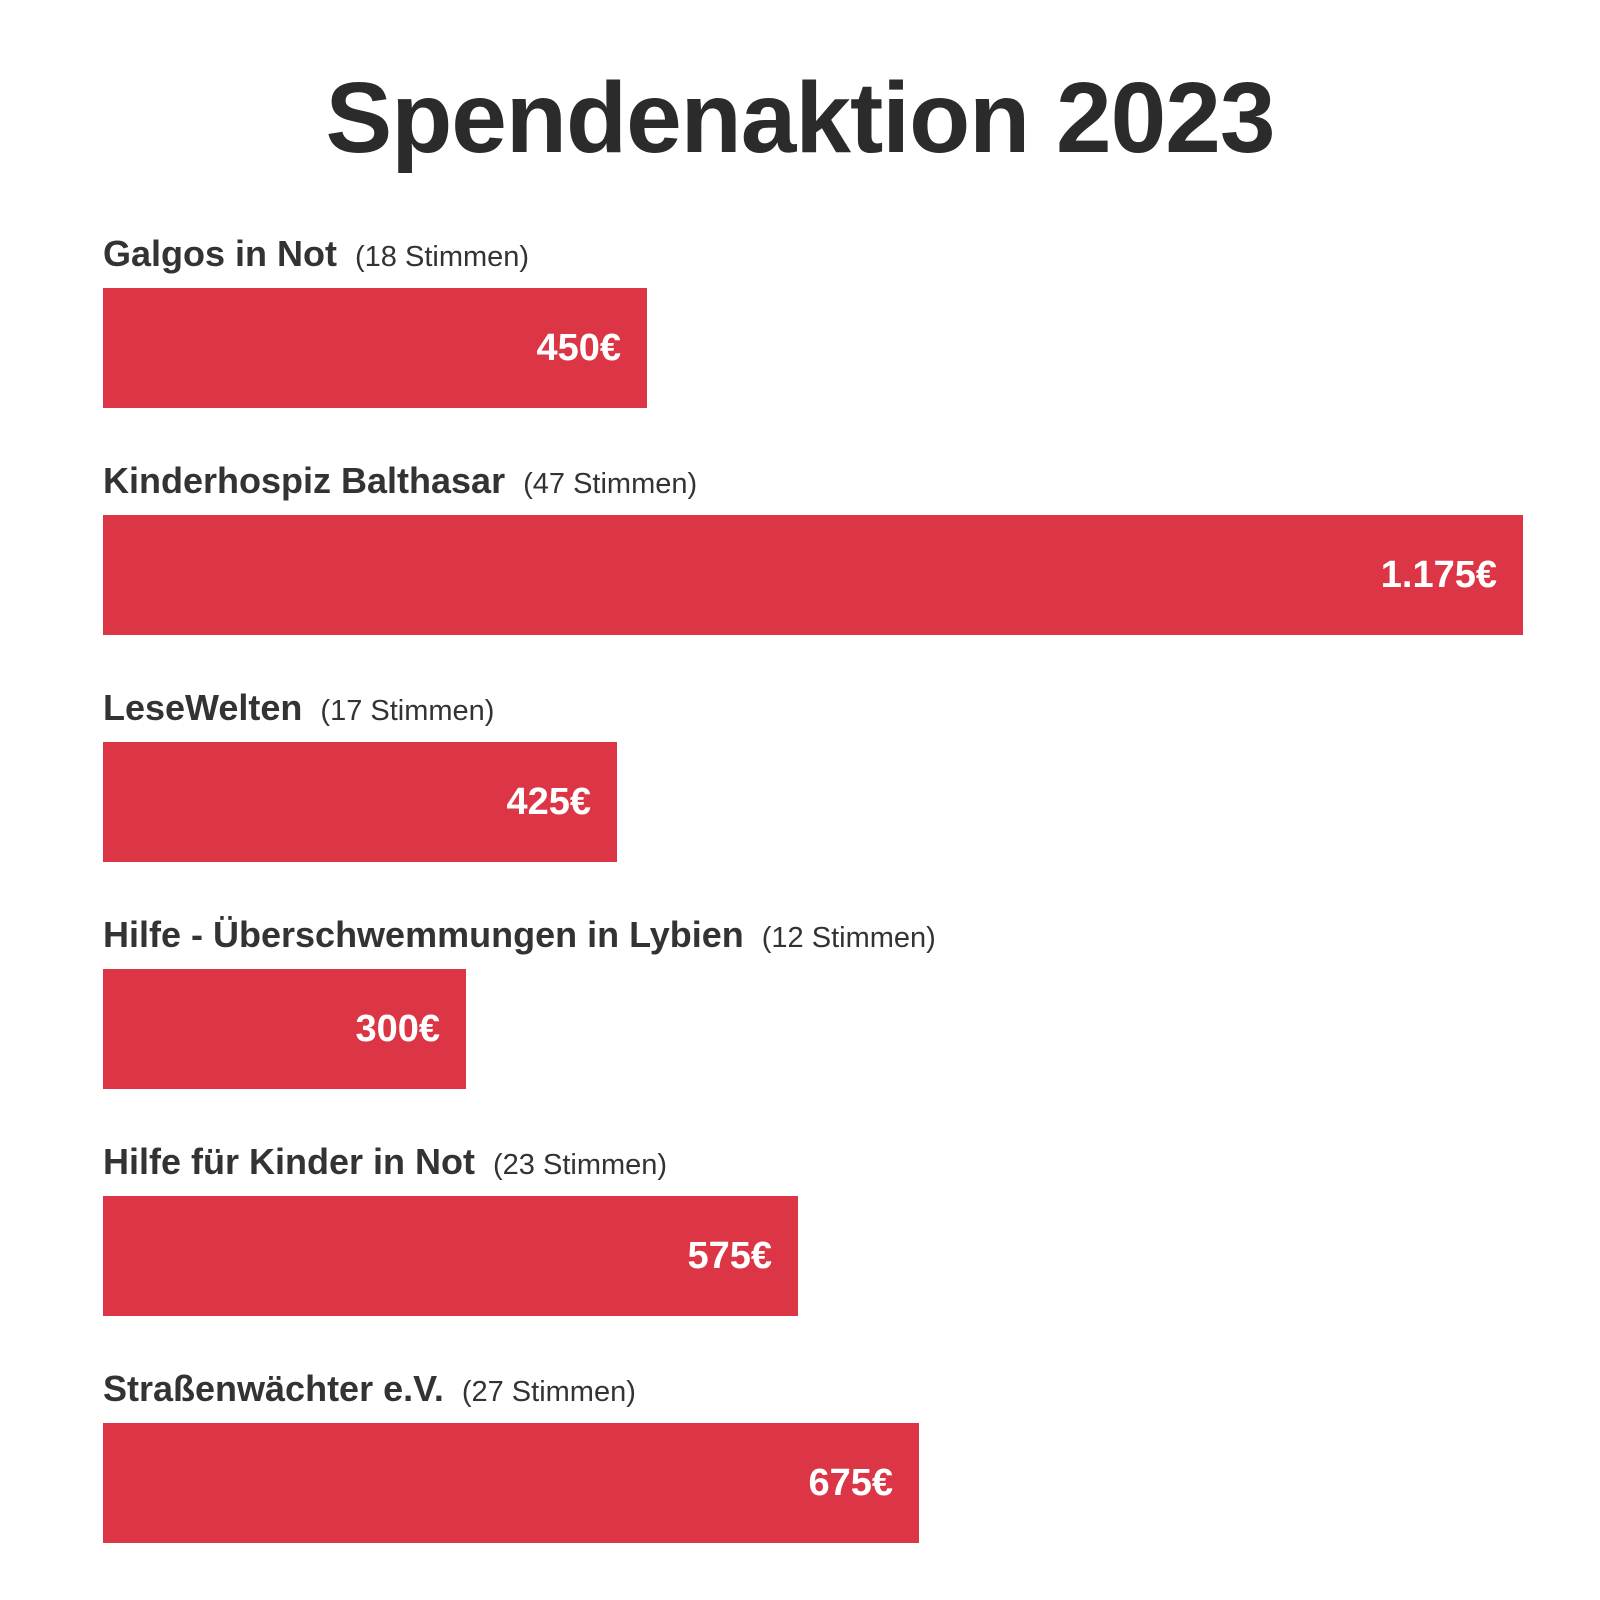 This screenshot has width=1600, height=1600. Describe the element at coordinates (203, 707) in the screenshot. I see `item-name: LeseWelten` at that location.